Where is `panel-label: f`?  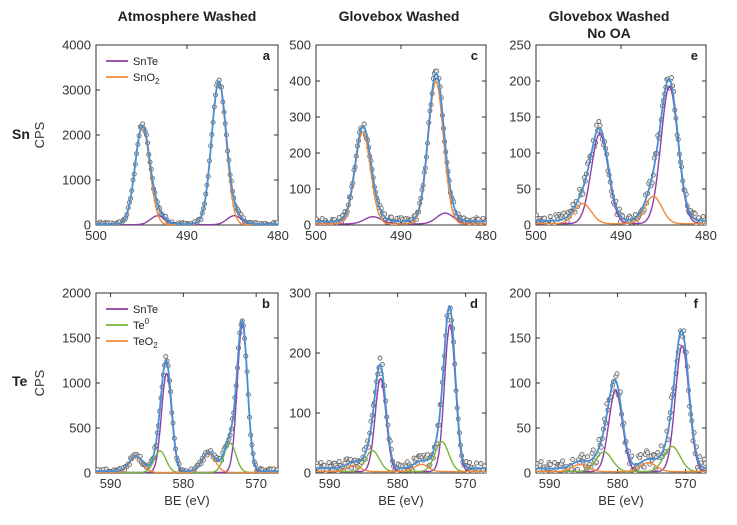
panel-label: f is located at coordinates (696, 303).